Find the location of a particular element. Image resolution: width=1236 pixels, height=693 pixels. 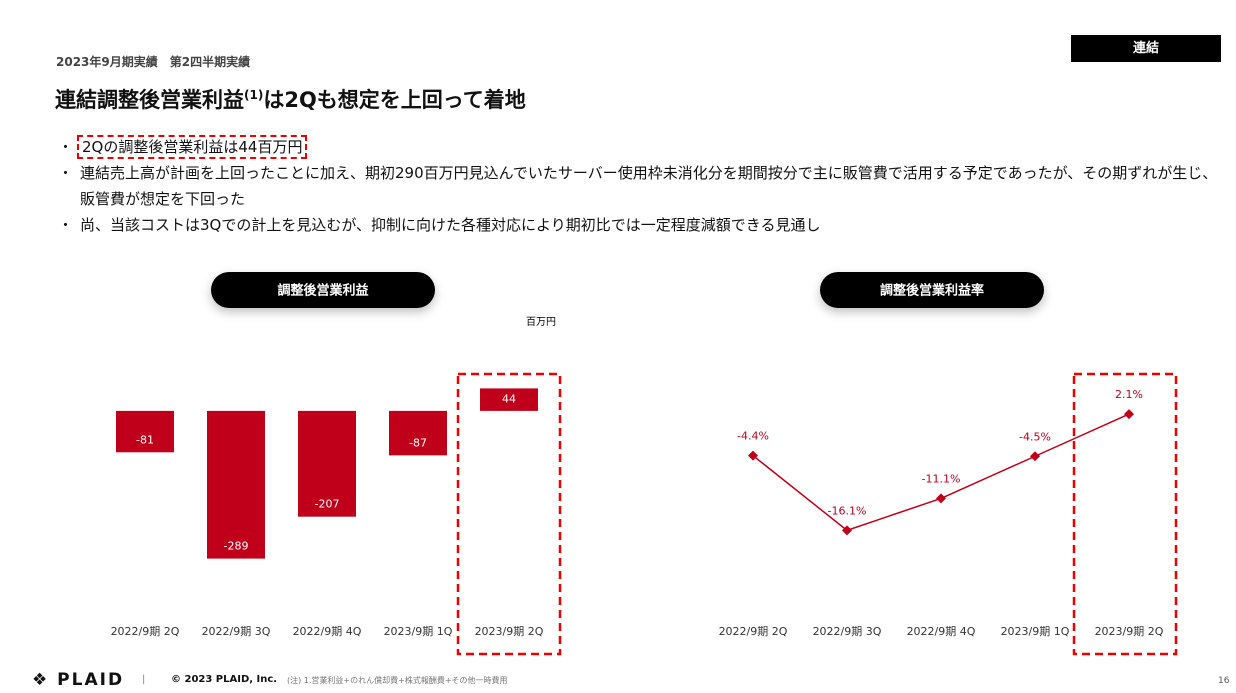

slide-title: 連結調整後営業利益(1)は2Qも想定を上回って着地 is located at coordinates (290, 99).